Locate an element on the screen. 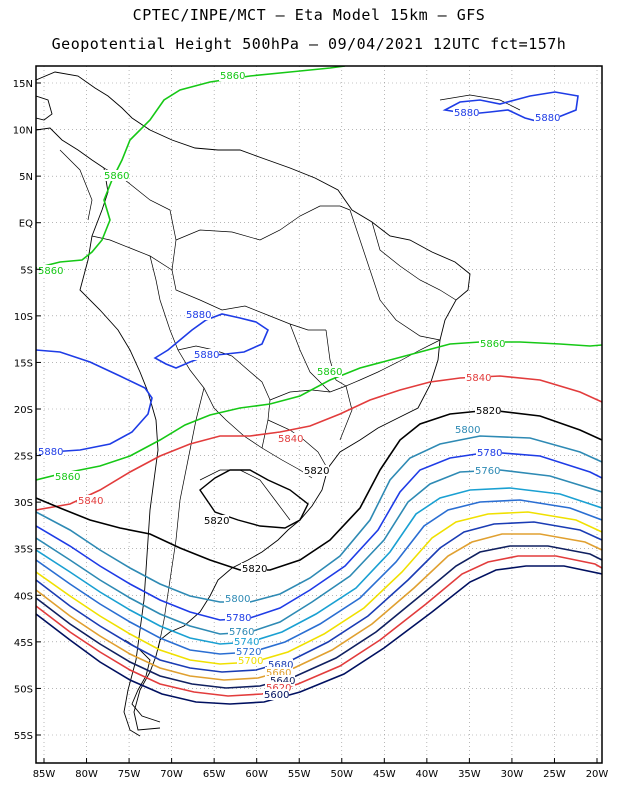 The height and width of the screenshot is (800, 618). lon-tick-label: 55W is located at coordinates (299, 774).